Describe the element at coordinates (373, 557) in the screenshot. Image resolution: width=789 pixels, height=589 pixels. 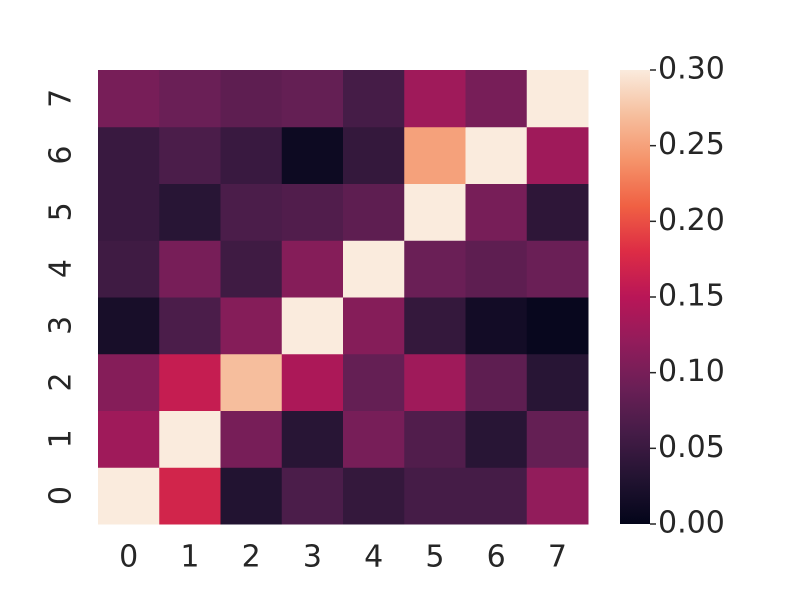
I see `x-tick-label: 4` at that location.